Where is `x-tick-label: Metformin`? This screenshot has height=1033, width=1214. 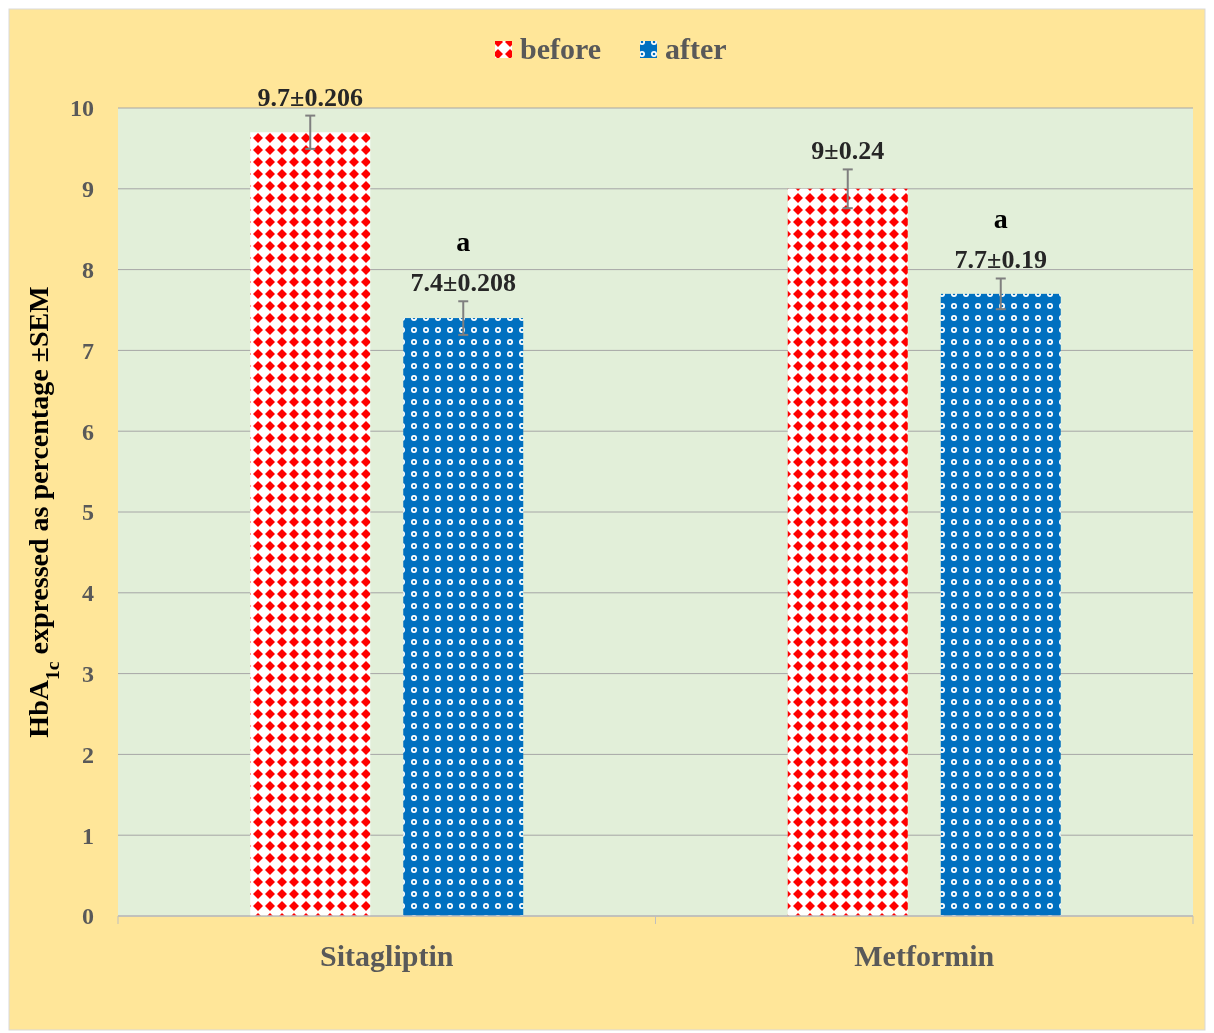
x-tick-label: Metformin is located at coordinates (924, 955).